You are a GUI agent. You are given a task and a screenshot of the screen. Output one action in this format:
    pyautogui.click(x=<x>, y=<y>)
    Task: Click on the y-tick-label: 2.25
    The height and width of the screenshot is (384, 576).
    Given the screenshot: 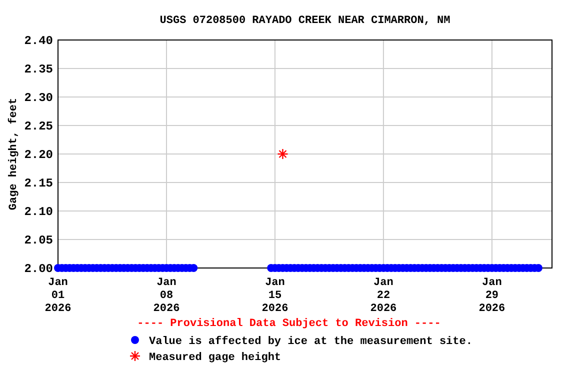 What is the action you would take?
    pyautogui.click(x=38, y=127)
    